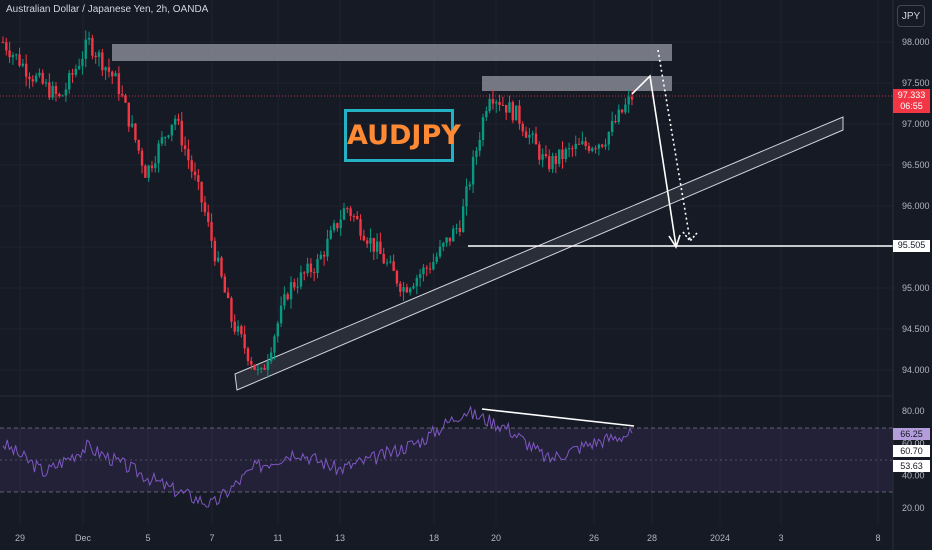 The image size is (932, 550). I want to click on y-tick-label: 98.000, so click(916, 42).